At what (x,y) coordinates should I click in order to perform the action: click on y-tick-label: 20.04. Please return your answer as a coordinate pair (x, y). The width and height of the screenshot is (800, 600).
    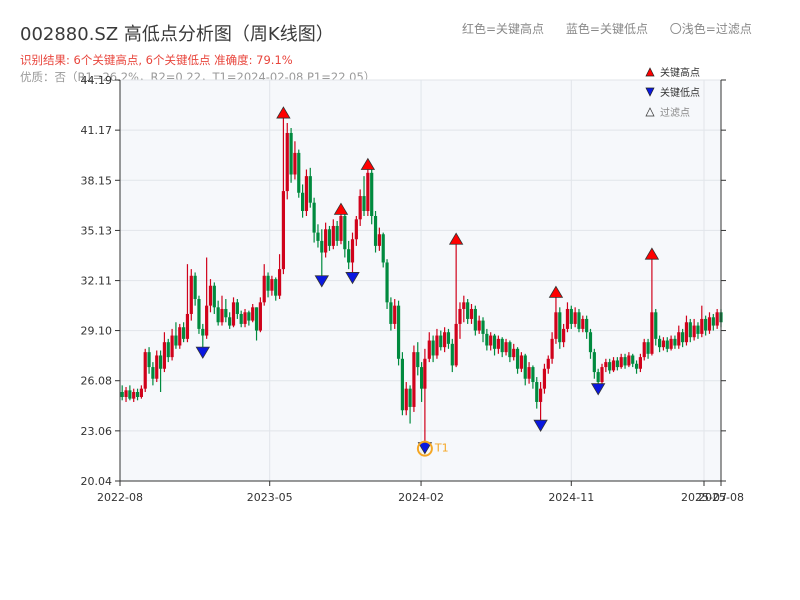
    Looking at the image, I should click on (97, 481).